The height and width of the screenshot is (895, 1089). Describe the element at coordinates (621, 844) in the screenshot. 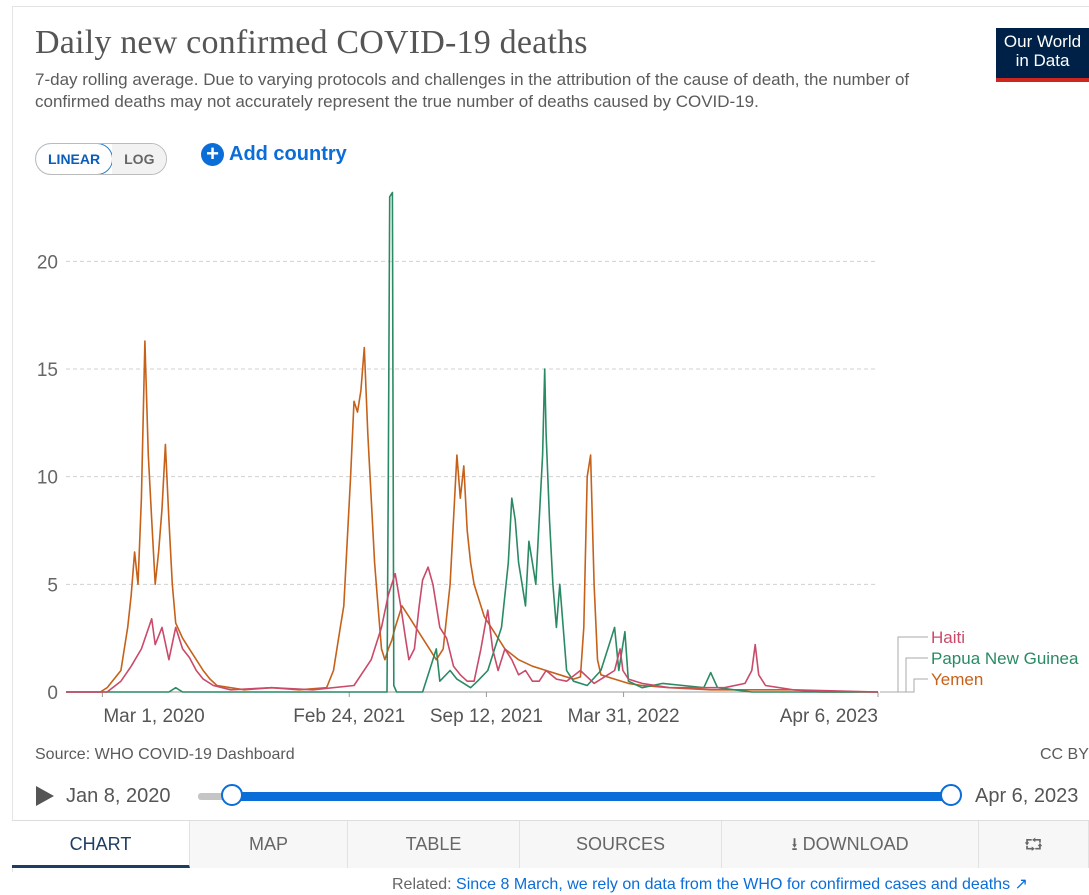

I see `tab-sources: SOURCES` at that location.